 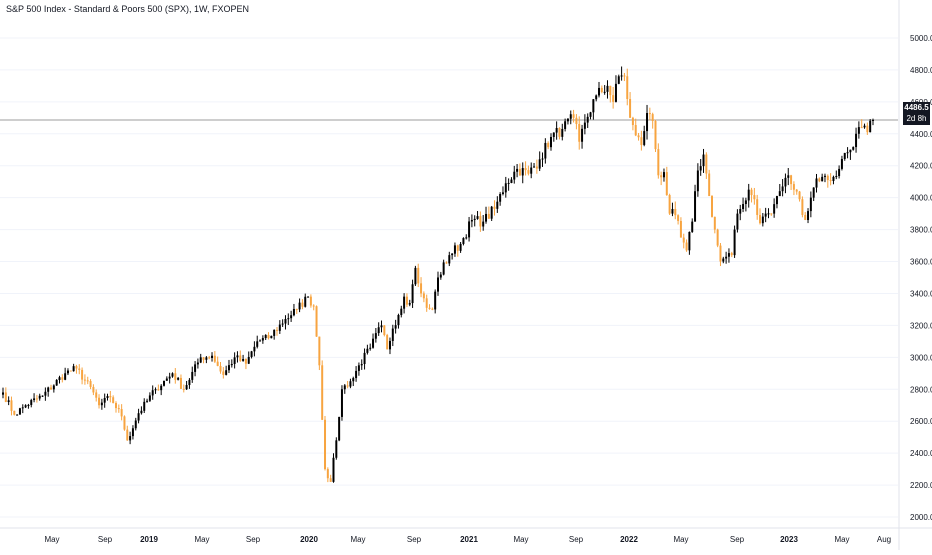 I want to click on last-price-label: 4486.5, so click(x=916, y=108).